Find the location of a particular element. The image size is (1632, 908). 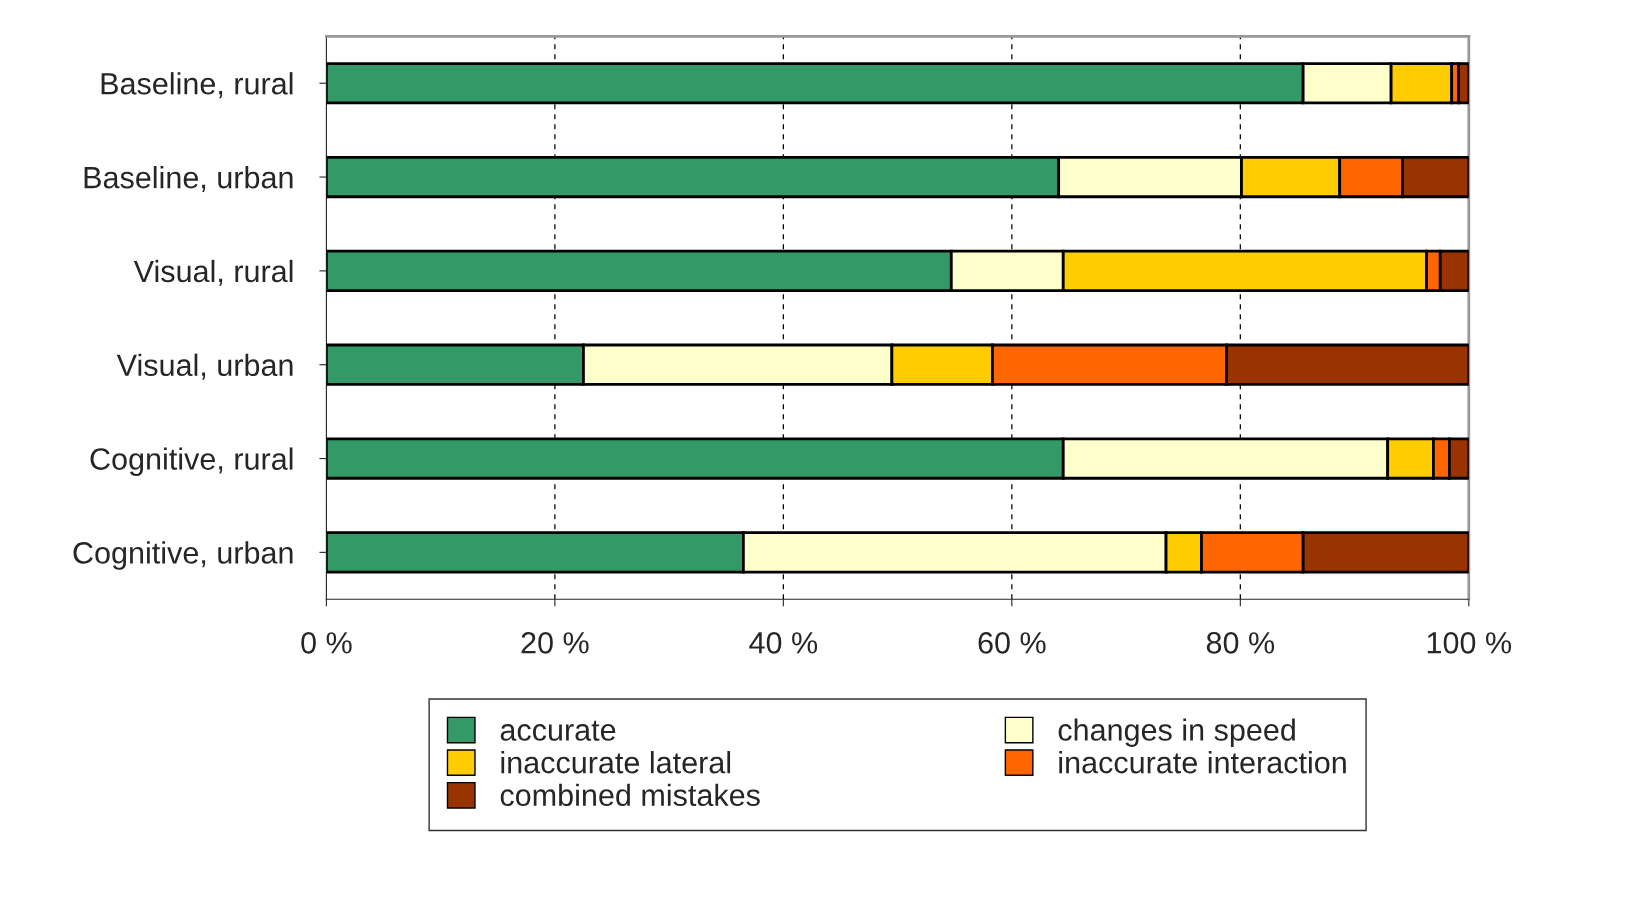

x-tick-label: 100 % is located at coordinates (1469, 643).